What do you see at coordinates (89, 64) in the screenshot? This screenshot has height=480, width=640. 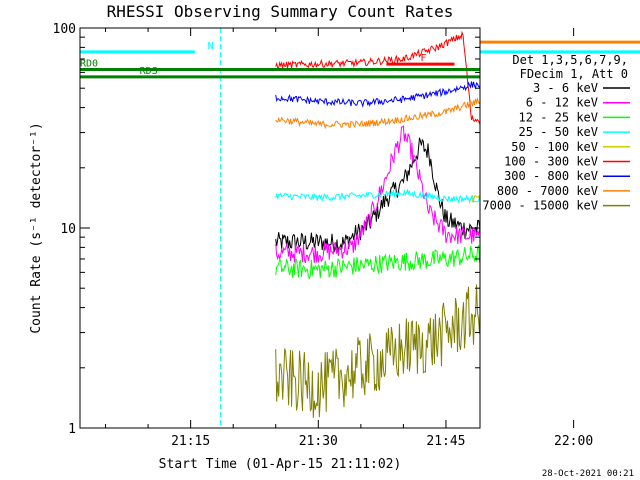 I see `flag-label: RD0` at bounding box center [89, 64].